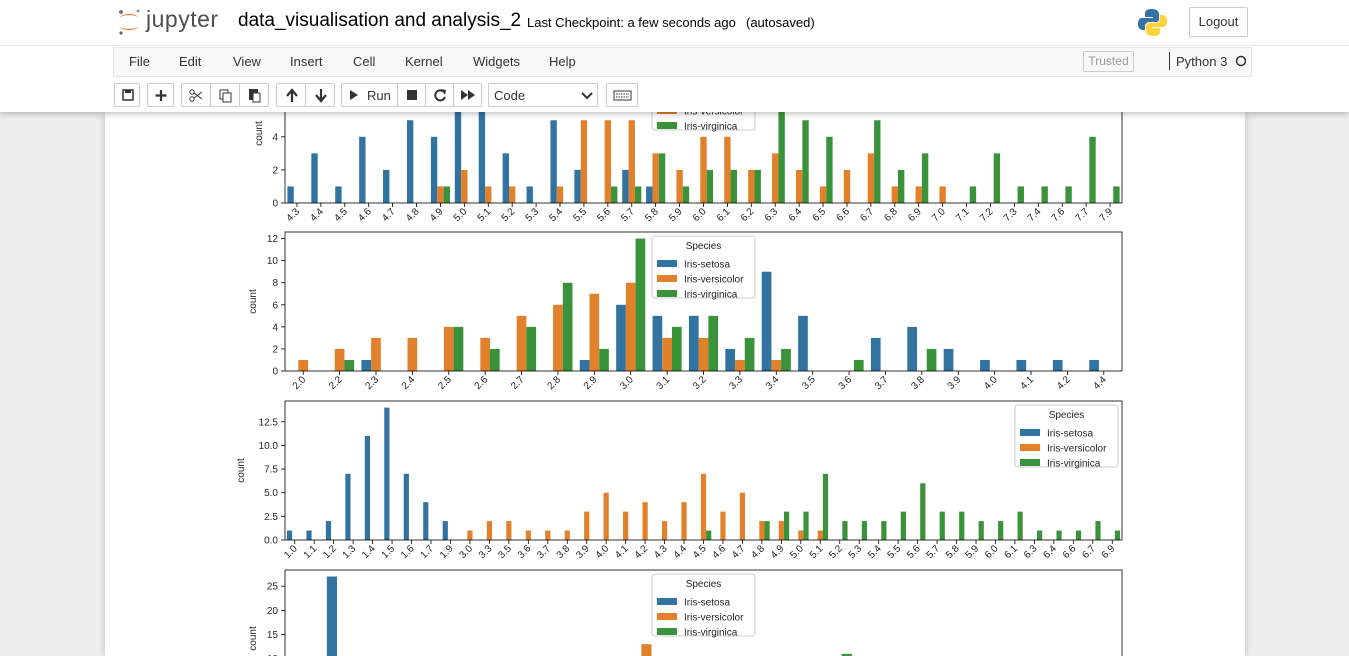 This screenshot has height=656, width=1349. Describe the element at coordinates (843, 215) in the screenshot. I see `x-tick-label: 6.6` at that location.